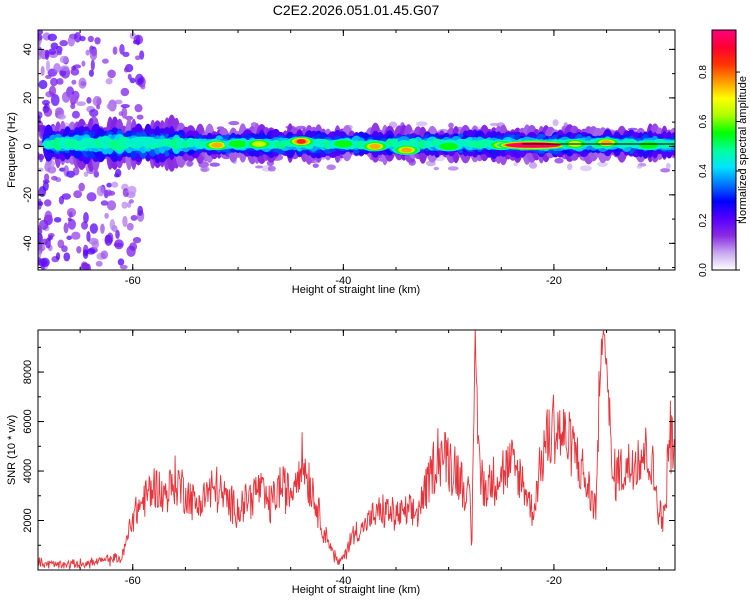 This screenshot has height=600, width=750. I want to click on y-tick-label: -40, so click(28, 243).